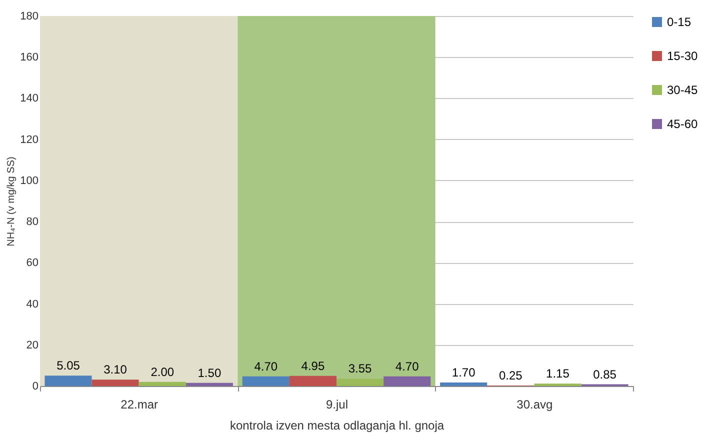  Describe the element at coordinates (682, 124) in the screenshot. I see `legend-label: 45-60` at that location.